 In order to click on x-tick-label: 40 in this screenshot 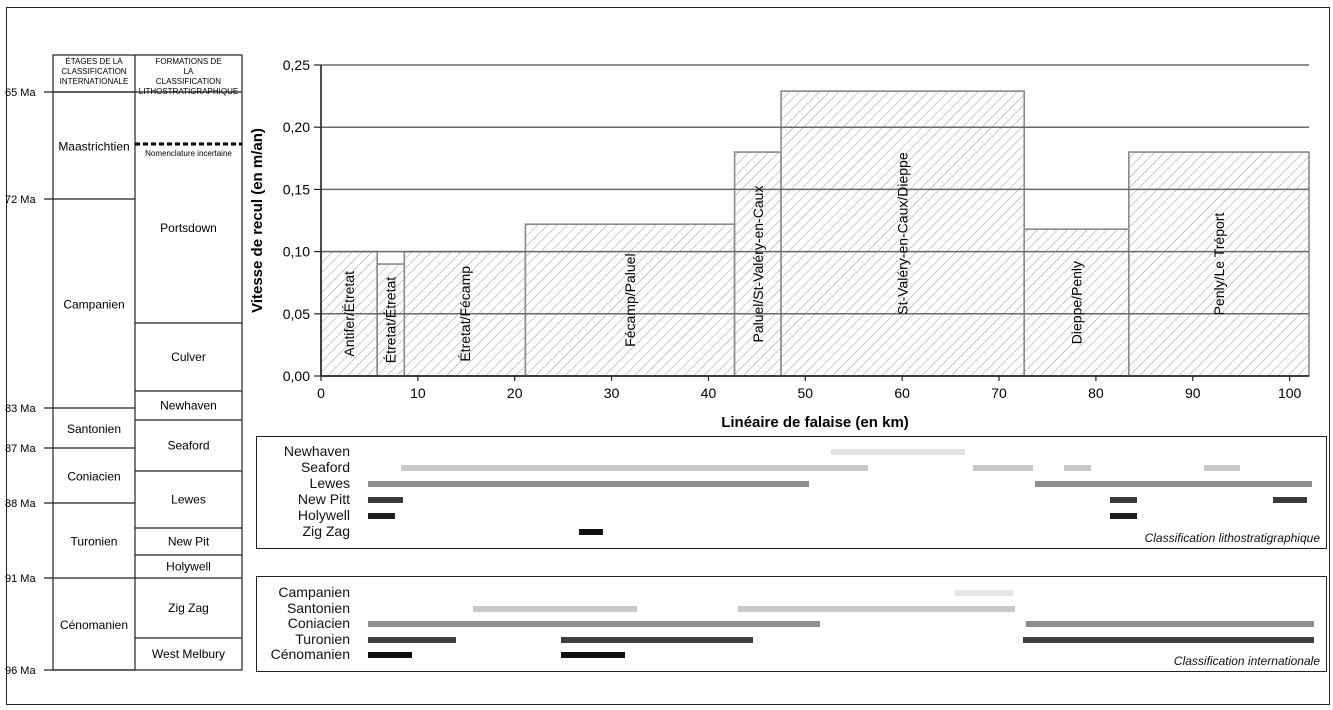, I will do `click(709, 393)`.